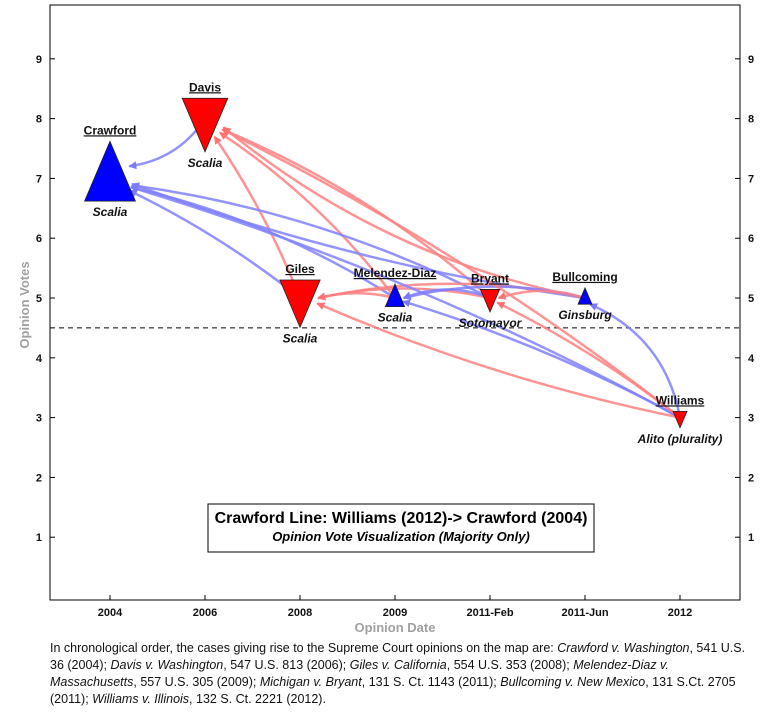 This screenshot has height=715, width=774. I want to click on author-label-giles: Scalia, so click(300, 338).